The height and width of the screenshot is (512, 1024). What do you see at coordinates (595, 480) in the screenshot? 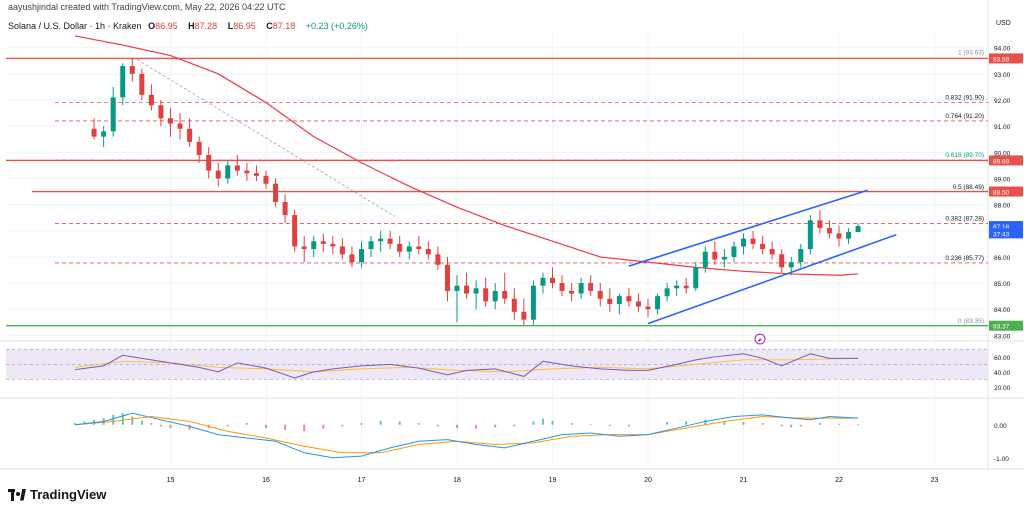
I see `time-axis: 15161718192021222324` at bounding box center [595, 480].